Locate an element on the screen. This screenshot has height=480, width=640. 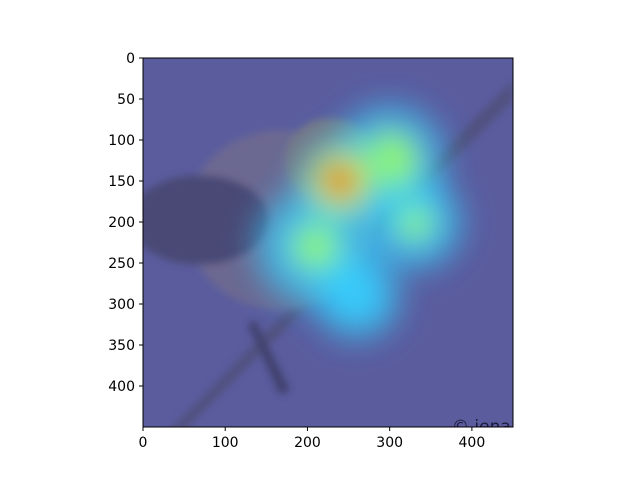
y-tick-label: 0 is located at coordinates (130, 59).